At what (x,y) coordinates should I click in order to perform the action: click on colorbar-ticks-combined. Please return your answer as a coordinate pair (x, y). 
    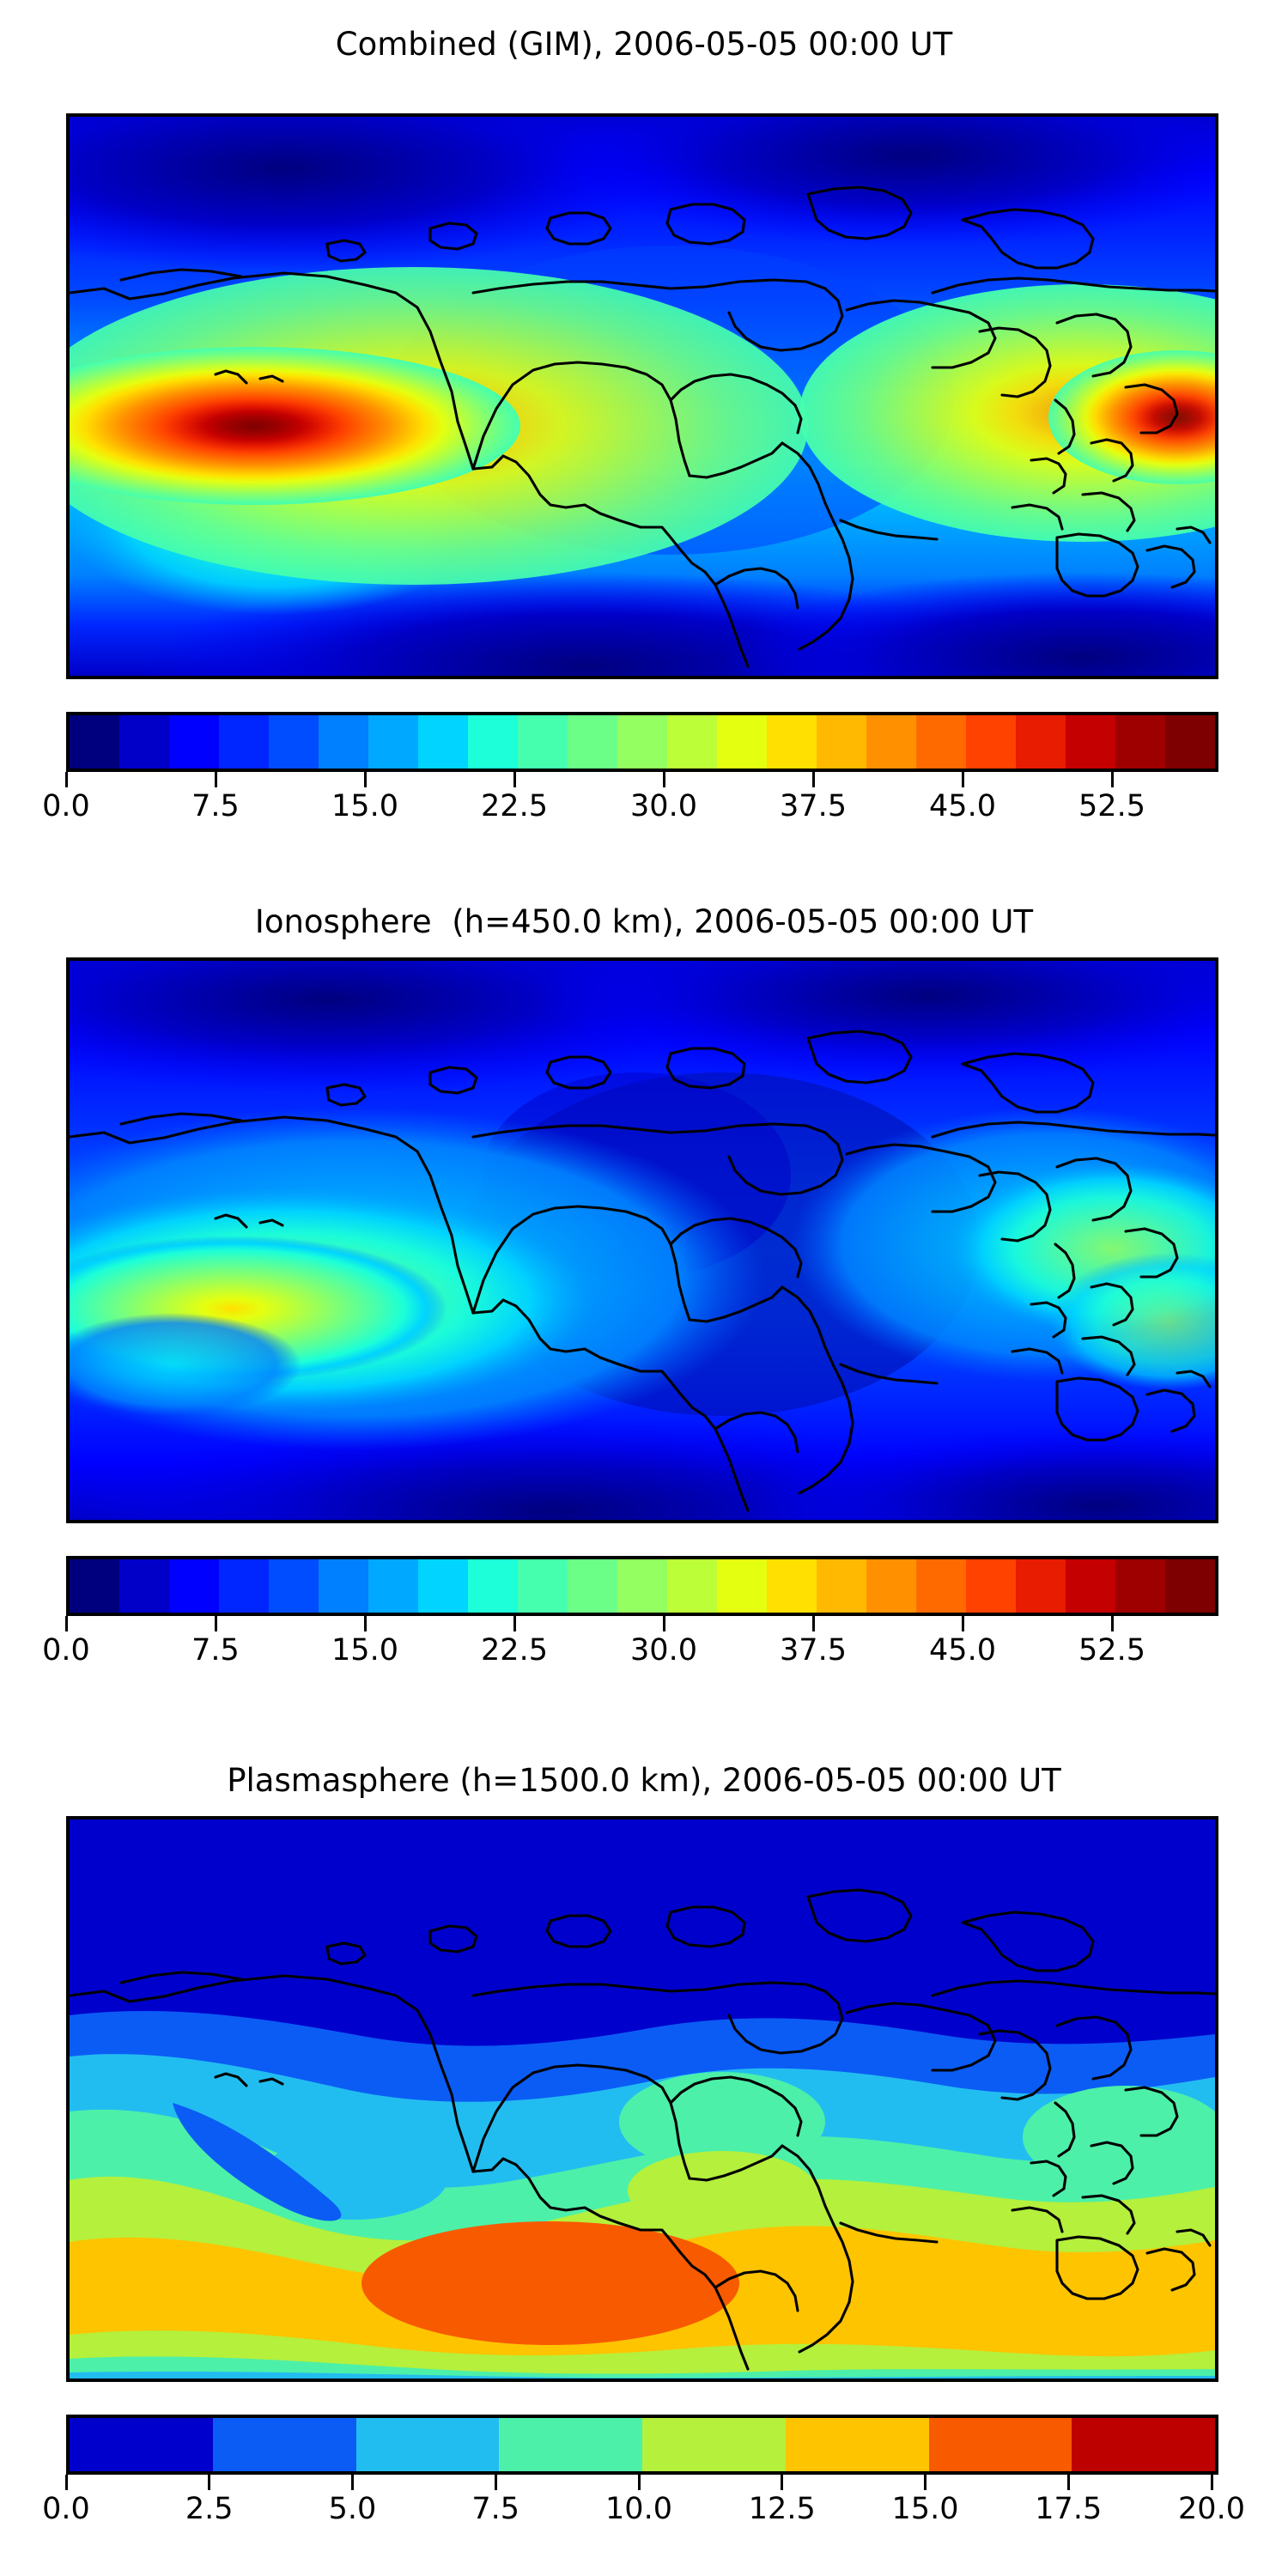
    Looking at the image, I should click on (638, 779).